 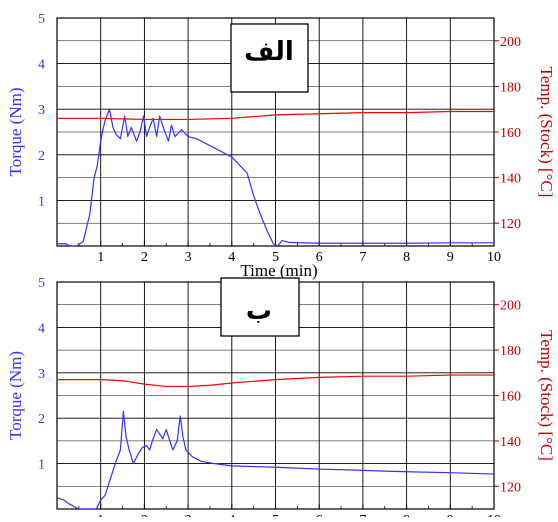 What do you see at coordinates (319, 515) in the screenshot?
I see `x-tick-label: 6` at bounding box center [319, 515].